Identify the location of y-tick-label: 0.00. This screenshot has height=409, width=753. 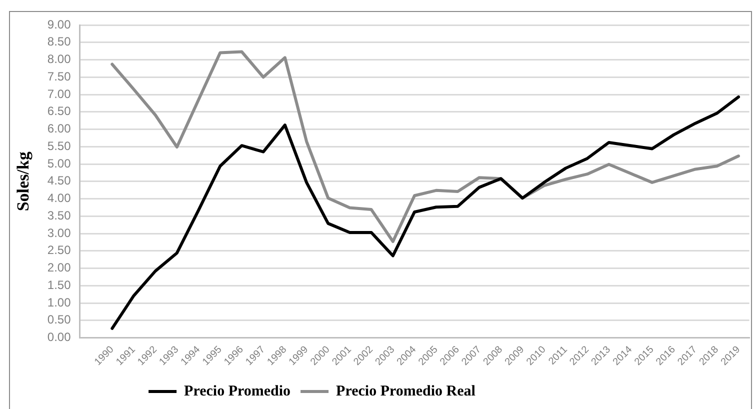
(59, 337).